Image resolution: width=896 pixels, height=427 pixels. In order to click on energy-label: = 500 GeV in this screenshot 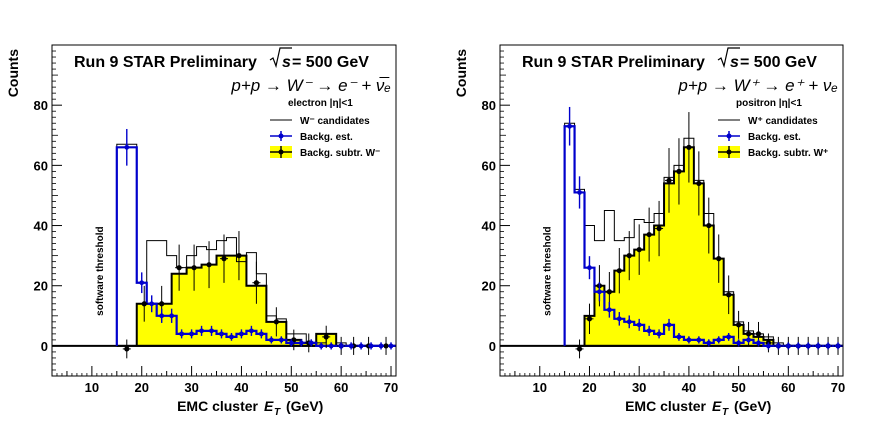, I will do `click(778, 62)`.